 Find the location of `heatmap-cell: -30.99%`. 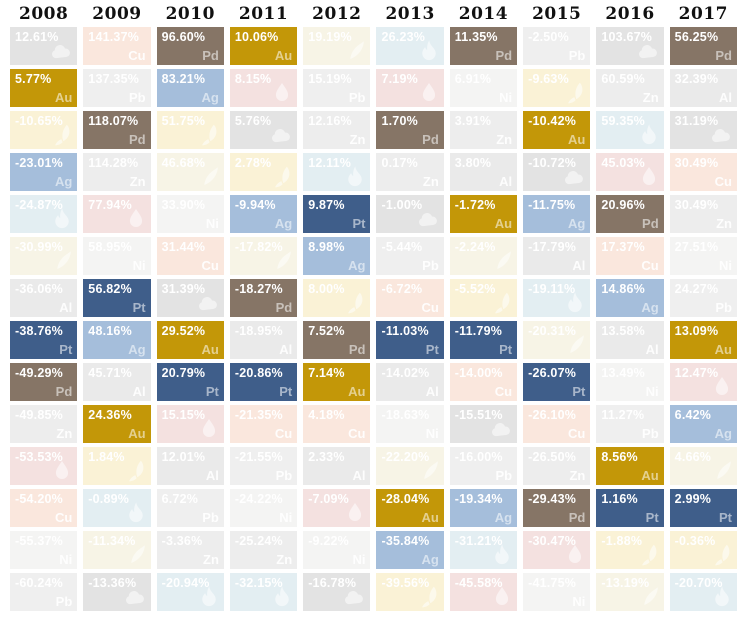

heatmap-cell: -30.99% is located at coordinates (44, 256).